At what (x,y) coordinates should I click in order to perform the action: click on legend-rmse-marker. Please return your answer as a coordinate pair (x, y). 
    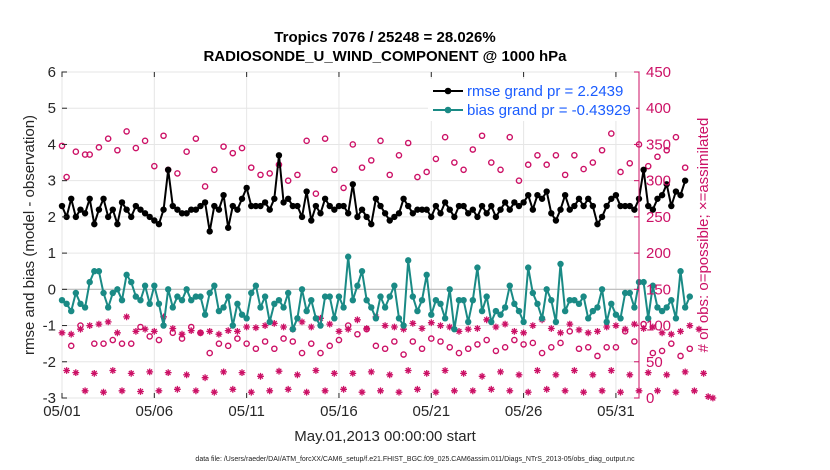
    Looking at the image, I should click on (448, 91).